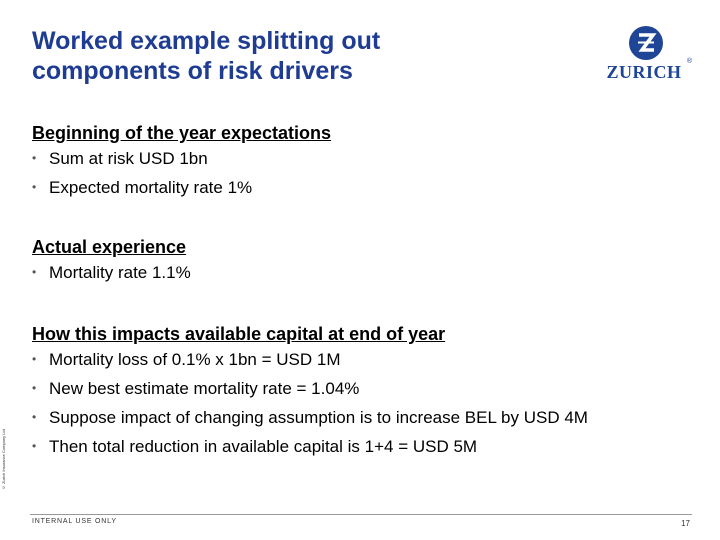  I want to click on section-heading: Beginning of the year expectations, so click(182, 133).